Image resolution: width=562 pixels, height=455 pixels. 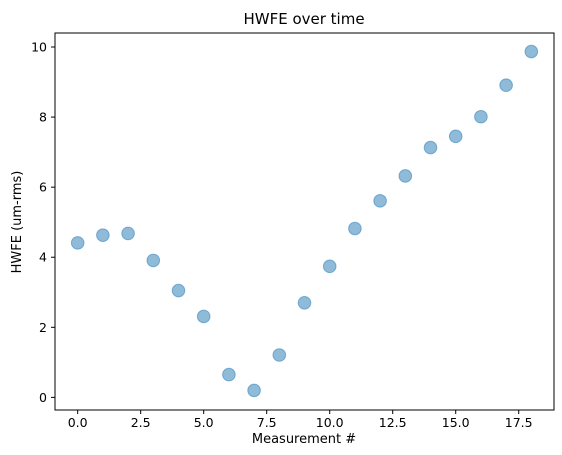 What do you see at coordinates (43, 117) in the screenshot?
I see `y-tick-label: 8` at bounding box center [43, 117].